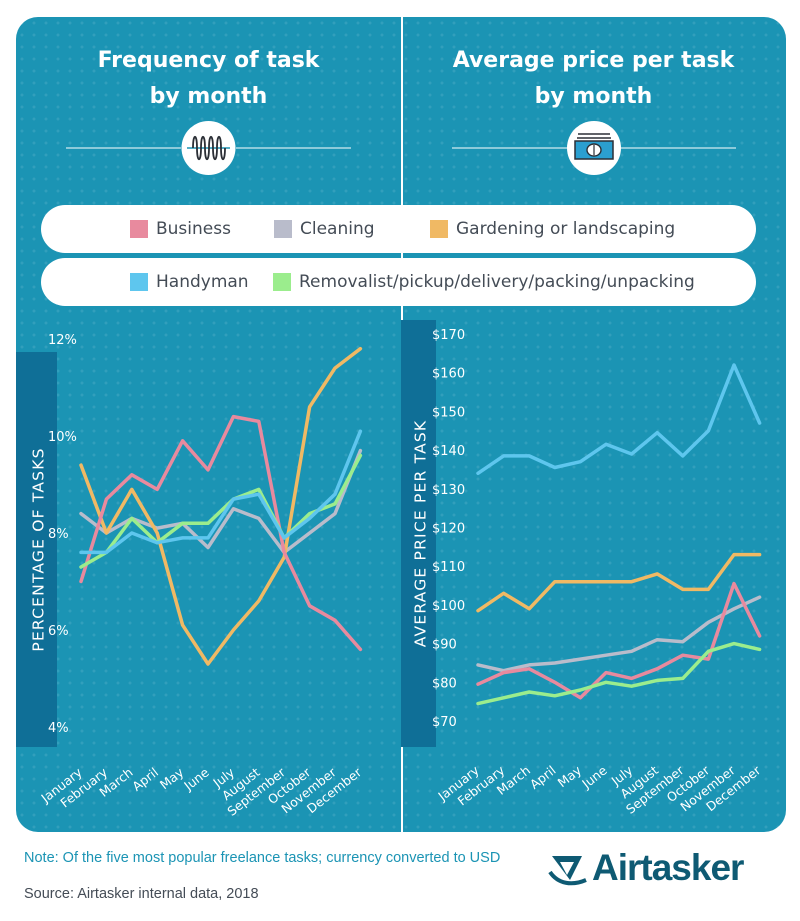  Describe the element at coordinates (570, 776) in the screenshot. I see `price-xtick-label: May` at that location.